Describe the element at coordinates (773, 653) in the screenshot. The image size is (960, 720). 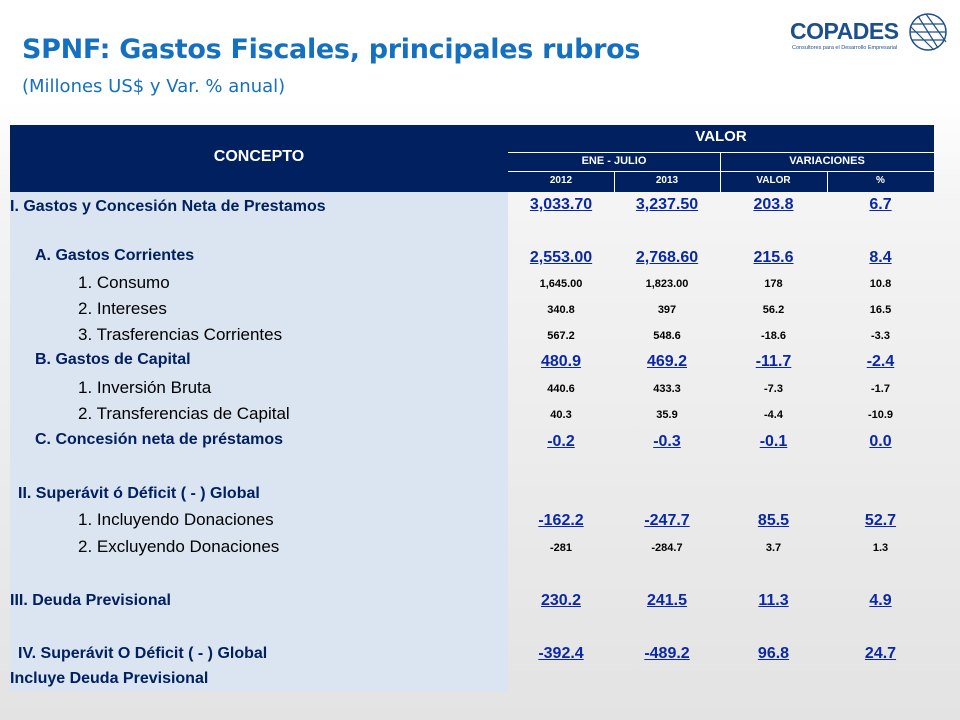
I see `table-cell: 96.8` at that location.